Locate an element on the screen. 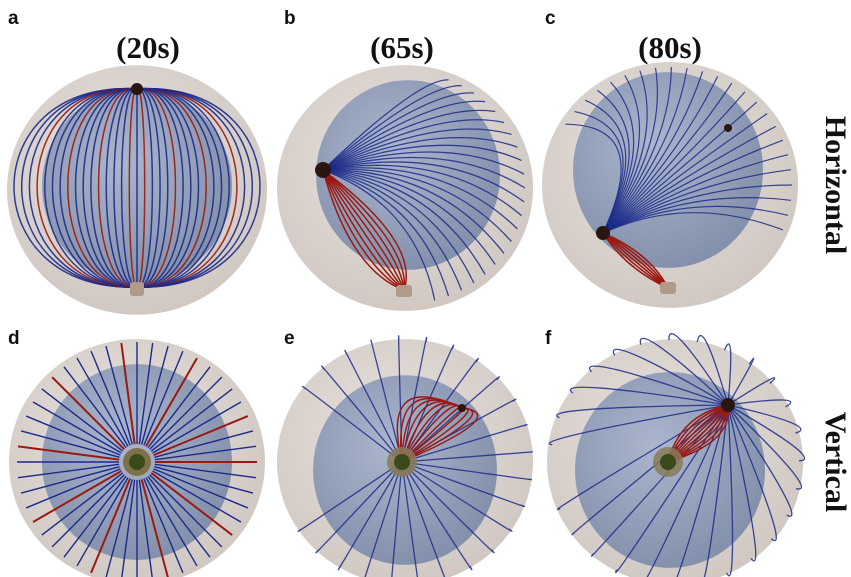 The width and height of the screenshot is (851, 577). electrode-core is located at coordinates (402, 462).